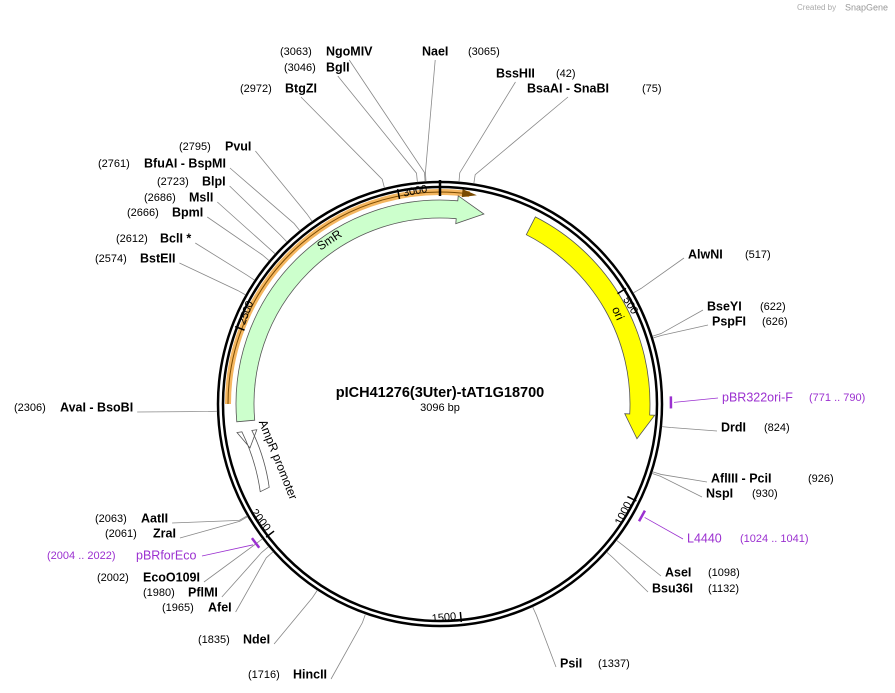  Describe the element at coordinates (175, 238) in the screenshot. I see `site-name: BclI *` at that location.